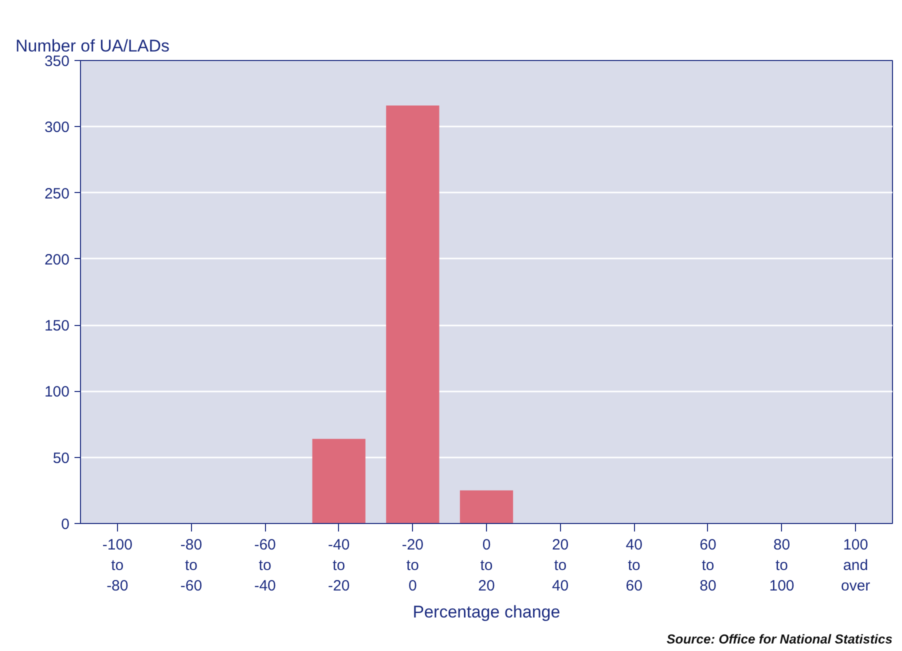 This screenshot has width=902, height=651. What do you see at coordinates (57, 259) in the screenshot?
I see `y-tick-label: 200` at bounding box center [57, 259].